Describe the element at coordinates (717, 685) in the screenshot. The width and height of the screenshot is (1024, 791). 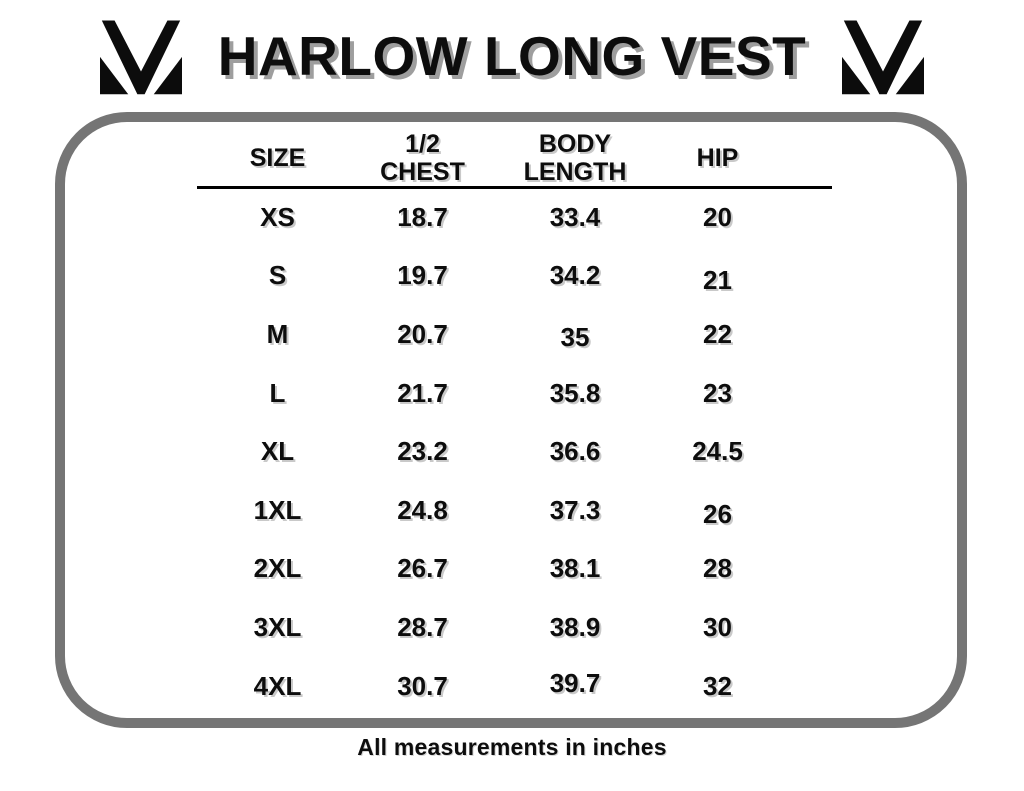
I see `hip-cell: 32` at that location.